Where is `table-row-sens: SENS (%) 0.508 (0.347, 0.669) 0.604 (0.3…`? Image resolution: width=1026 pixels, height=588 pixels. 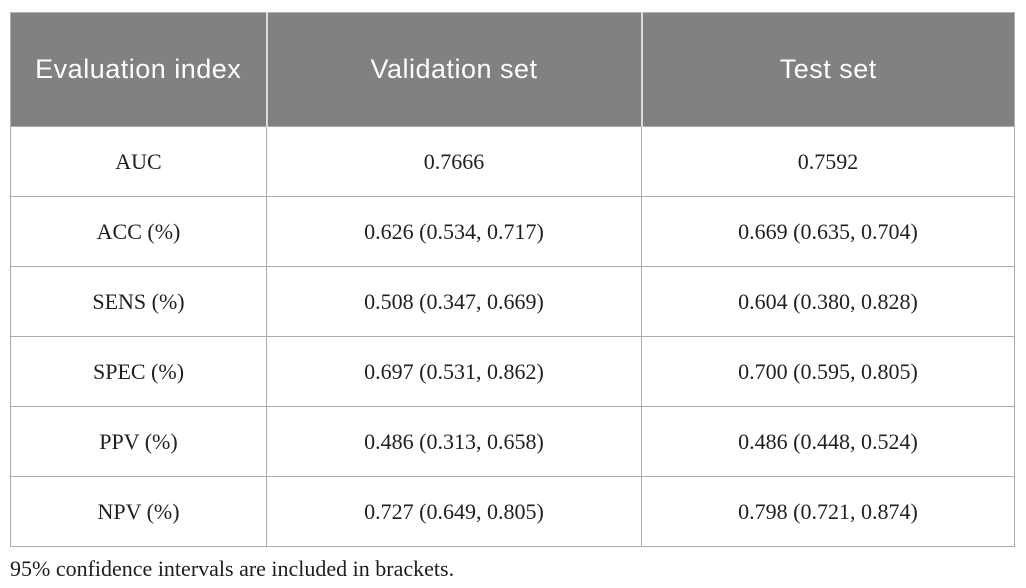 table-row-sens: SENS (%) 0.508 (0.347, 0.669) 0.604 (0.3… is located at coordinates (512, 301).